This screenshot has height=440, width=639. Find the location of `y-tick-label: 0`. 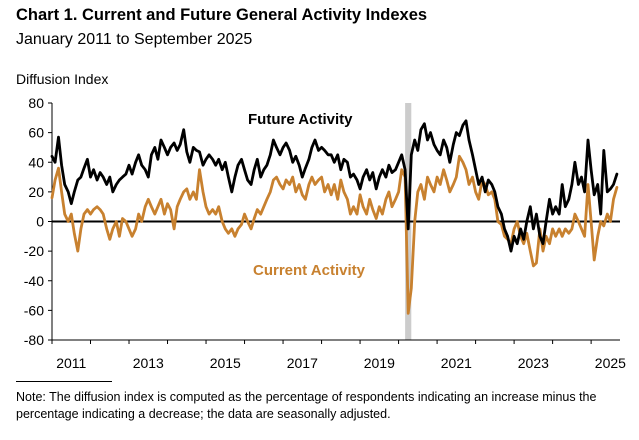

y-tick-label: 0 is located at coordinates (40, 222).